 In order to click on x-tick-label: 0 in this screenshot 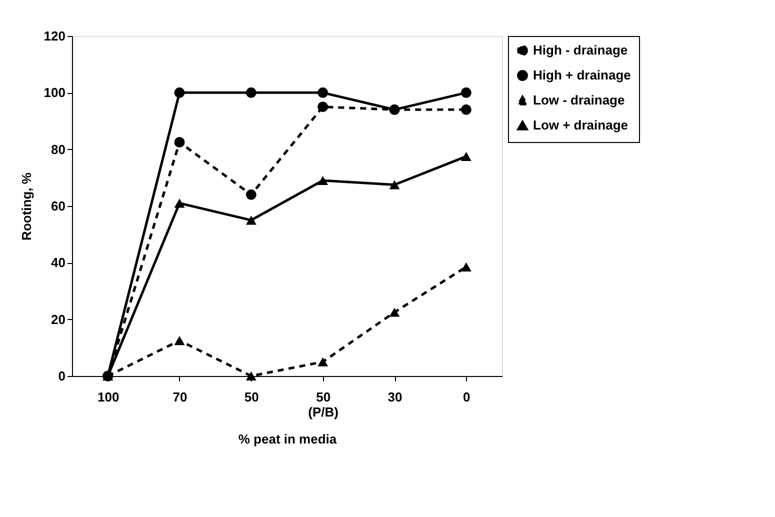, I will do `click(466, 397)`.